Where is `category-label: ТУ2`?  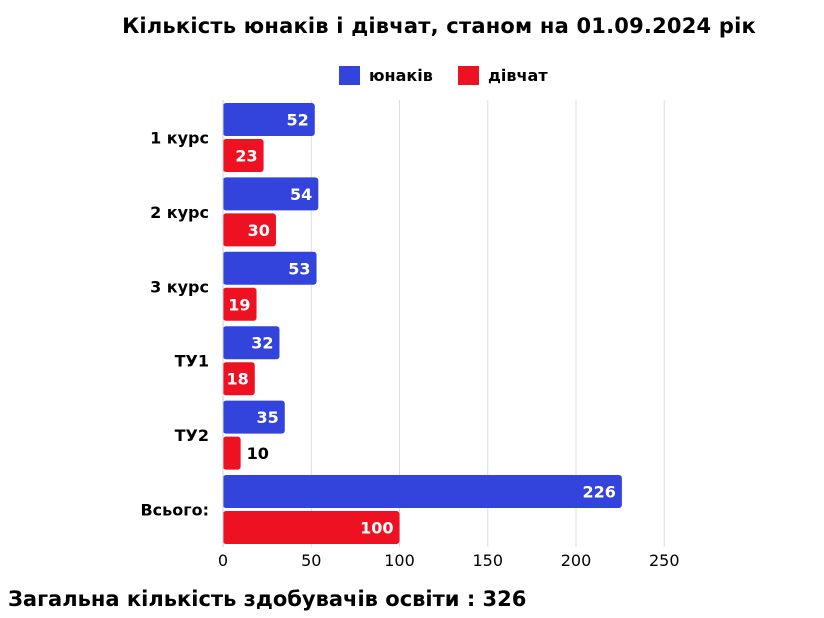 category-label: ТУ2 is located at coordinates (192, 435).